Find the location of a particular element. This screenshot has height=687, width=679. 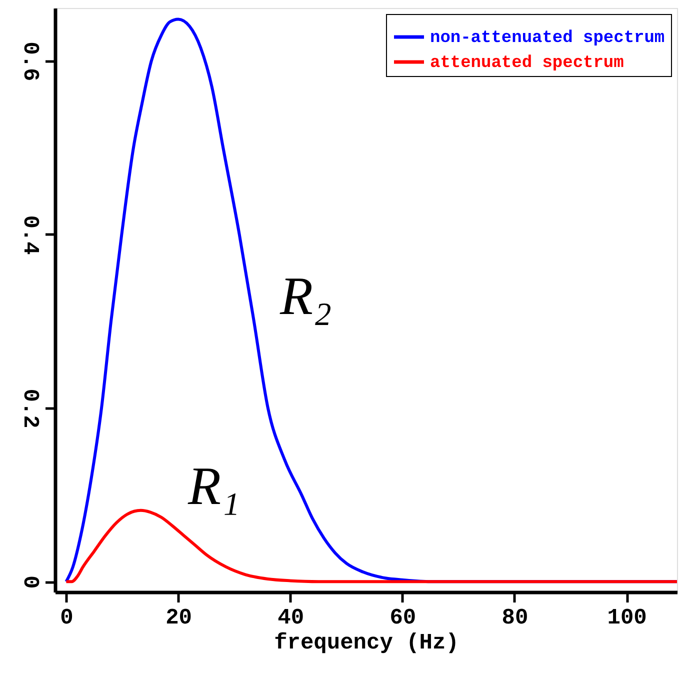

y-tick-label: 0.6 is located at coordinates (30, 62).